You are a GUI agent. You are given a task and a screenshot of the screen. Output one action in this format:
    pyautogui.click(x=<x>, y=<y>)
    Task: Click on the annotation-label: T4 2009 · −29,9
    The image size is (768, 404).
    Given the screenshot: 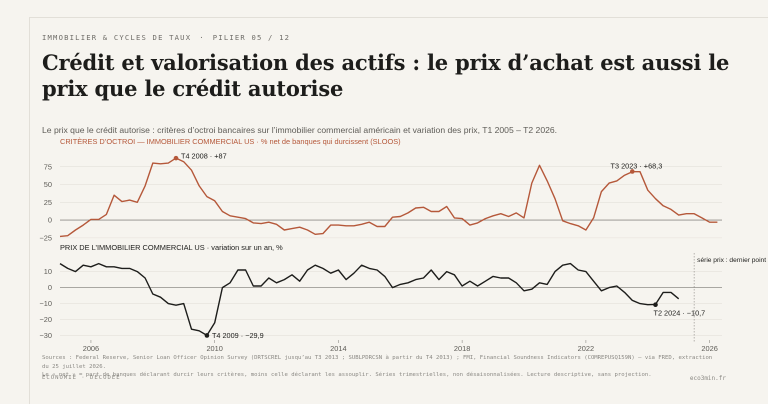 What is the action you would take?
    pyautogui.click(x=238, y=335)
    